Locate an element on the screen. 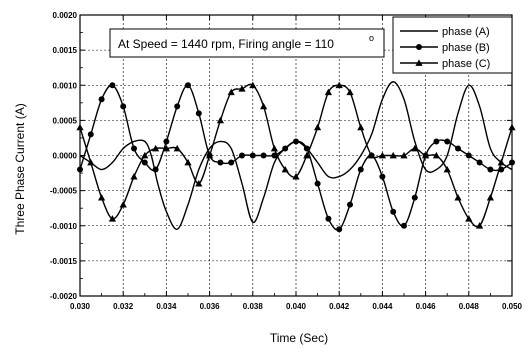 This screenshot has width=523, height=349. legend-label: phase (A) is located at coordinates (466, 32).